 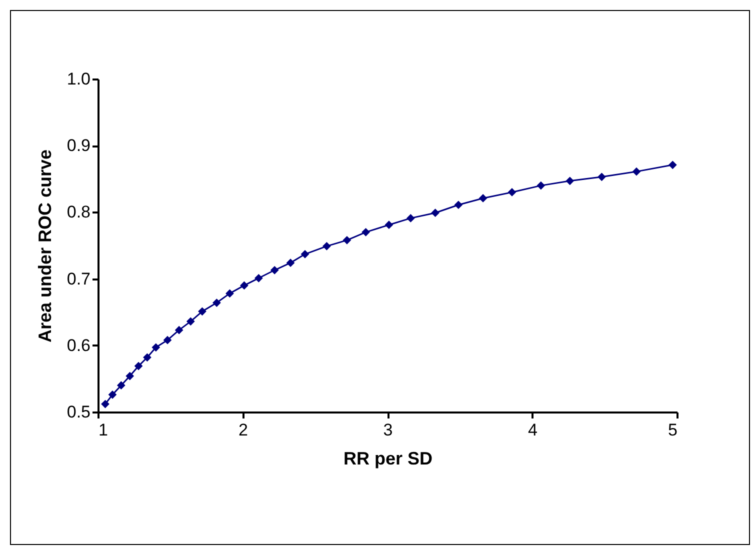 What do you see at coordinates (78, 278) in the screenshot?
I see `y-tick-label: 0.7` at bounding box center [78, 278].